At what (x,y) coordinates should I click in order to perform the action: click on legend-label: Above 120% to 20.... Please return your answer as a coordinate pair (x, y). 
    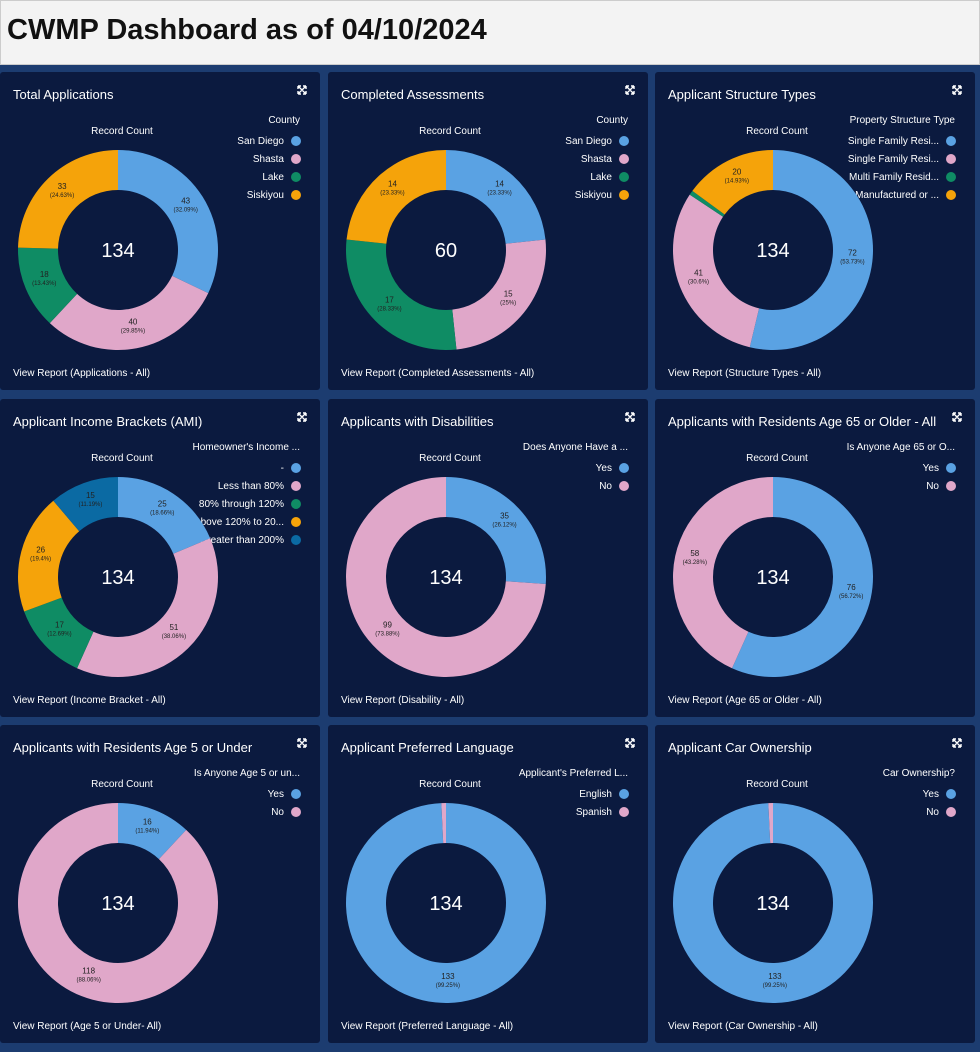
    Looking at the image, I should click on (239, 522).